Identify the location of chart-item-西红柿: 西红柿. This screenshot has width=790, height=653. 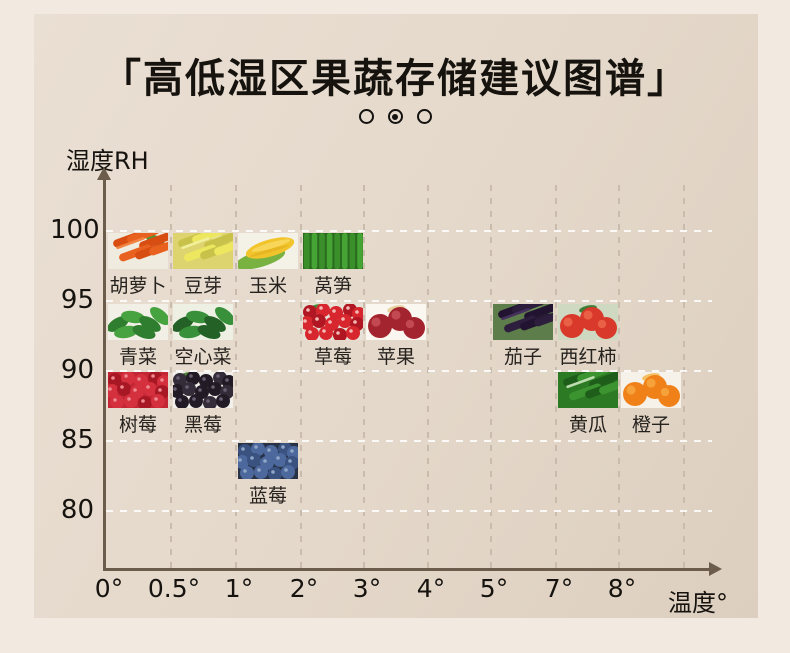
(588, 336).